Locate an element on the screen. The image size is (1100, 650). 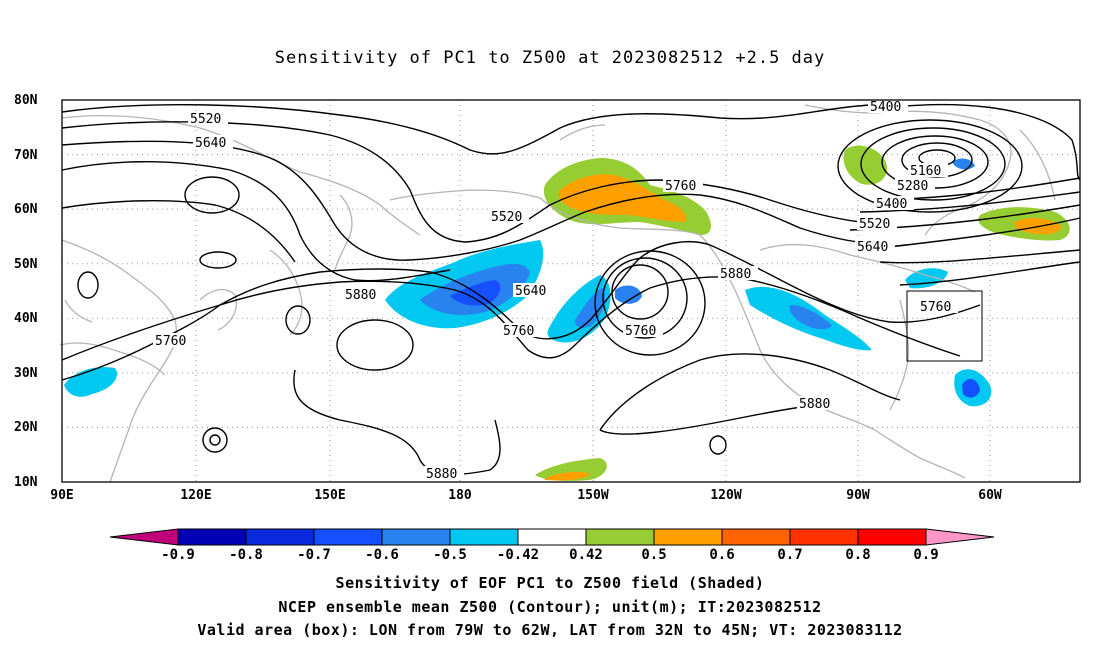
colorbar-arrow-right is located at coordinates (960, 537).